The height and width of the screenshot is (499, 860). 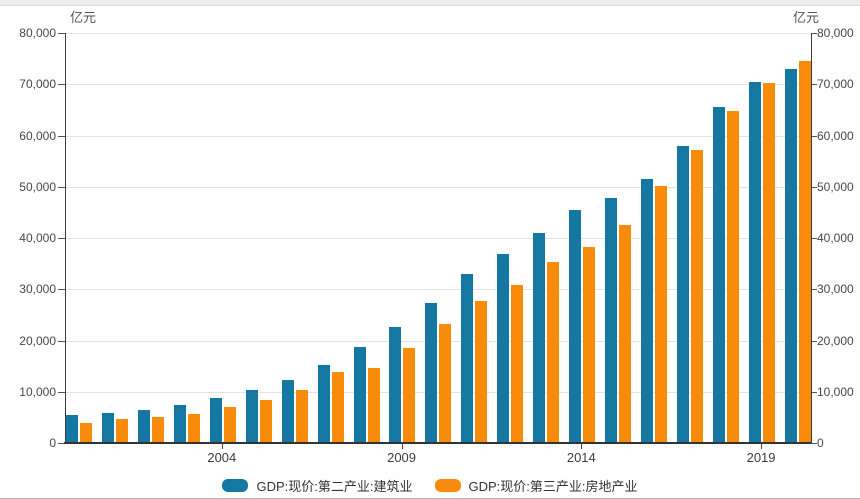 I want to click on bar-group-2001, so click(x=114, y=427).